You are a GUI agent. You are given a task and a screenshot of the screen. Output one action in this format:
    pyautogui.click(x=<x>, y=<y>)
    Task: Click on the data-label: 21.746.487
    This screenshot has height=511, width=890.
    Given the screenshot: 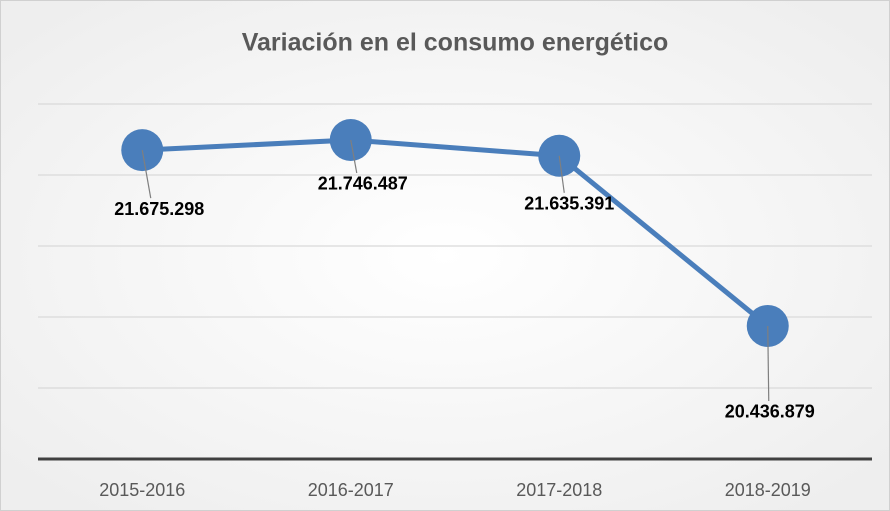 What is the action you would take?
    pyautogui.click(x=363, y=184)
    